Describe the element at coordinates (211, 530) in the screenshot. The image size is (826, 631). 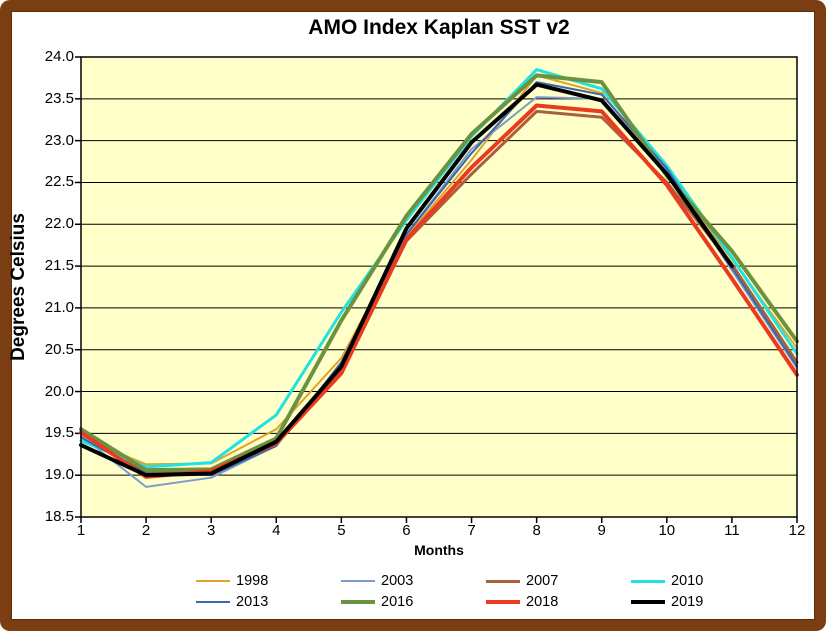
I see `x-tick-label: 3` at that location.